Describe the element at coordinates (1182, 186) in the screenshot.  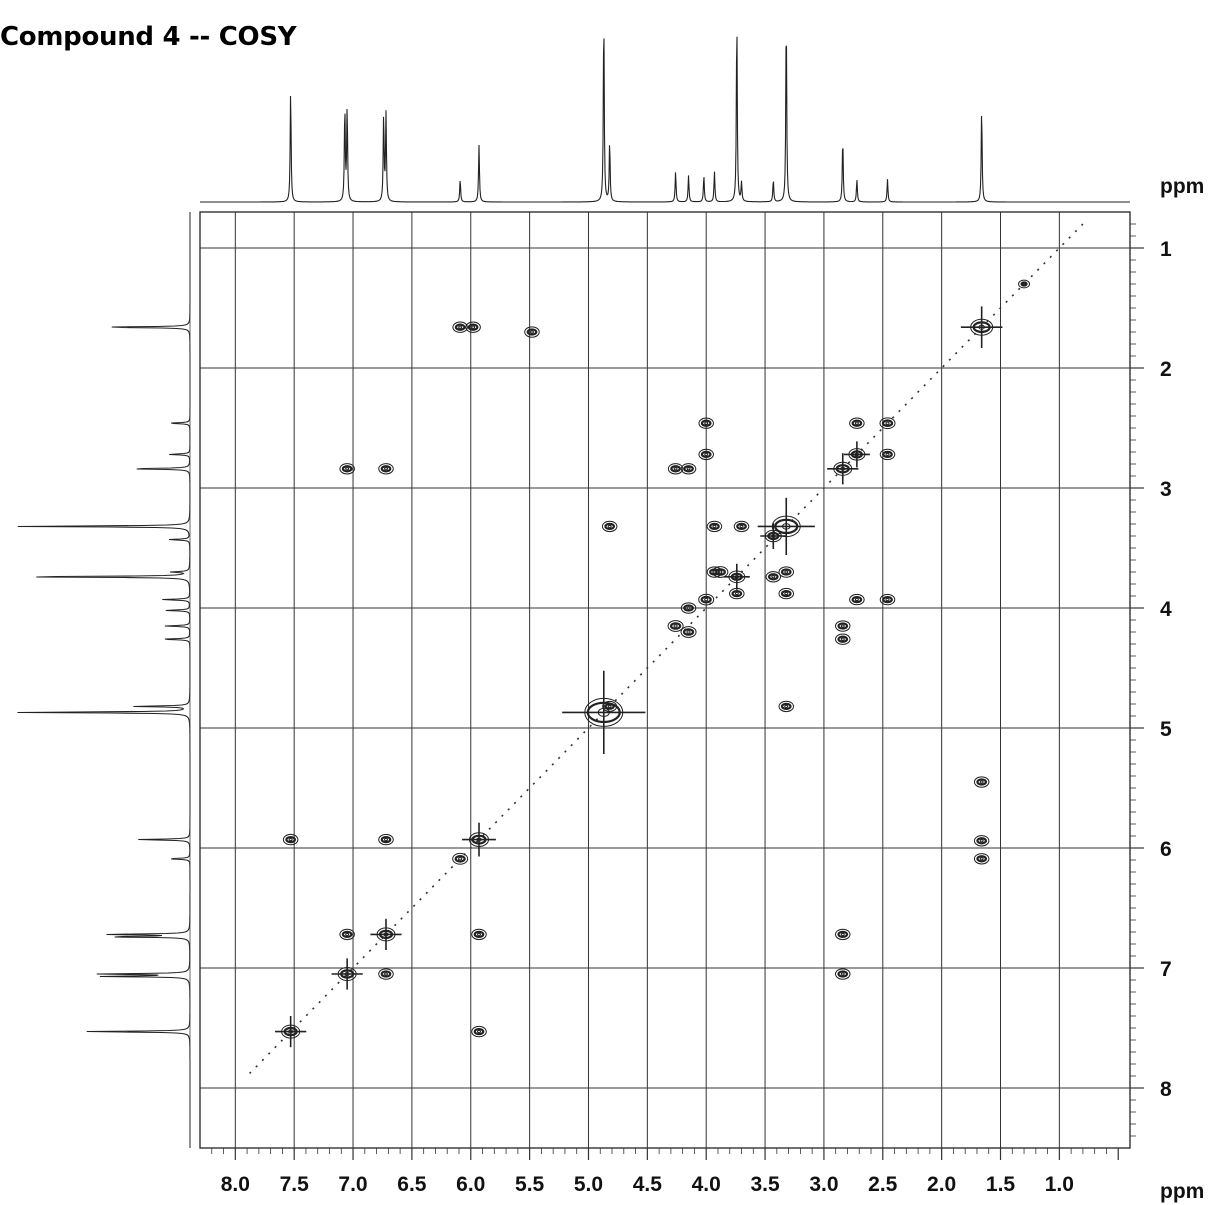
I see `top-ppm-unit-label: ppm` at that location.